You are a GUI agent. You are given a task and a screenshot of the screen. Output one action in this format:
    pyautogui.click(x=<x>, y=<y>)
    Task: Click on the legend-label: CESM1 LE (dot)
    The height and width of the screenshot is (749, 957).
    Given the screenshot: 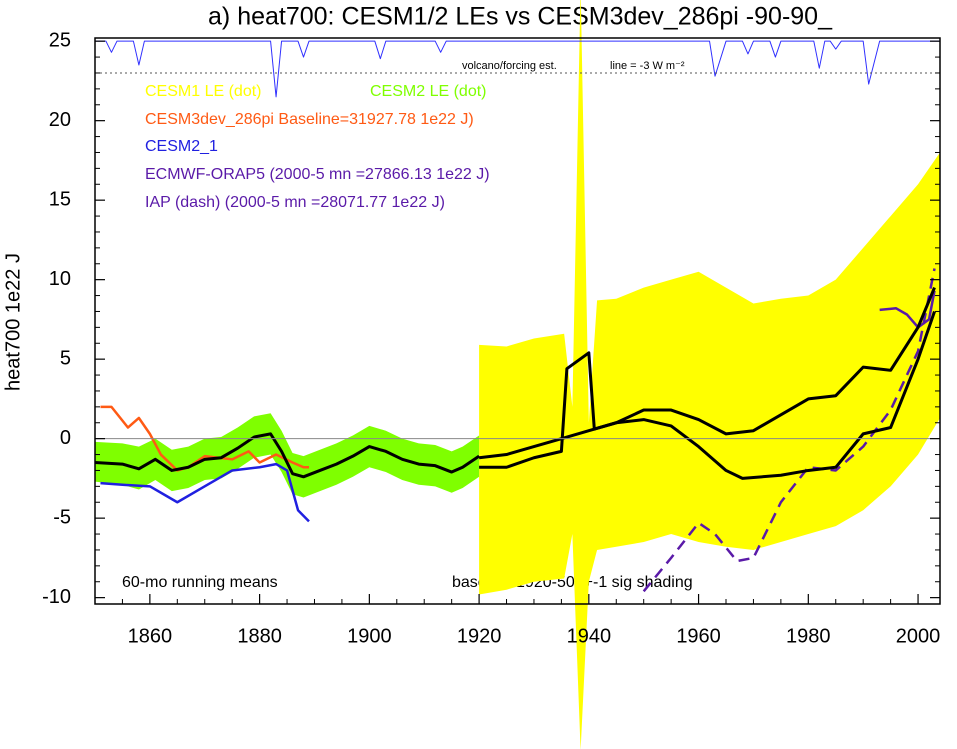 What is the action you would take?
    pyautogui.click(x=203, y=91)
    